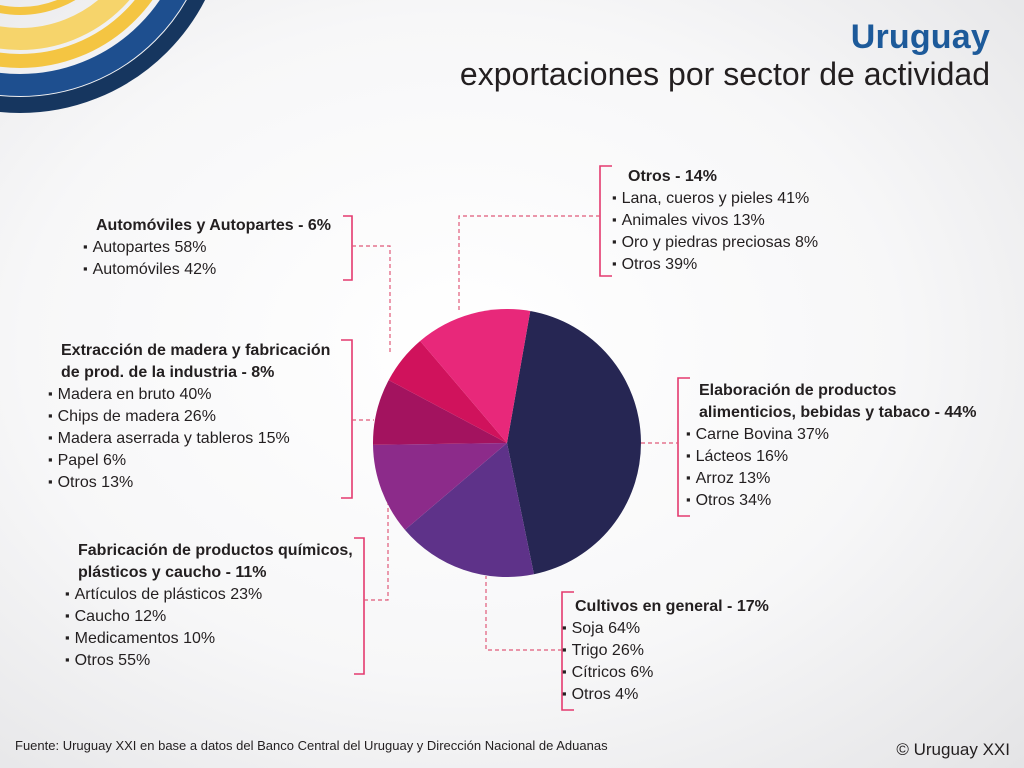 The width and height of the screenshot is (1024, 768). Describe the element at coordinates (672, 176) in the screenshot. I see `section-otros-title: Otros - 14%` at that location.